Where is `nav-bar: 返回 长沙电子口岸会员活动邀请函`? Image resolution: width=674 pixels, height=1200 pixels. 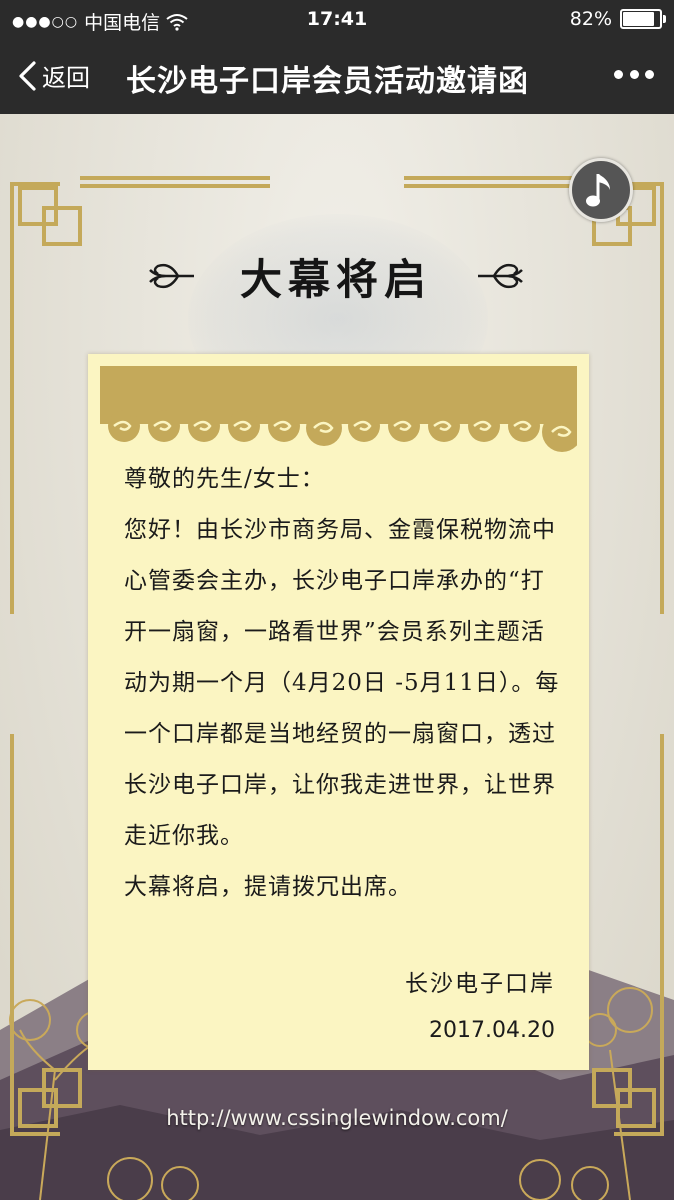
nav-bar: 返回 长沙电子口岸会员活动邀请函 is located at coordinates (337, 77).